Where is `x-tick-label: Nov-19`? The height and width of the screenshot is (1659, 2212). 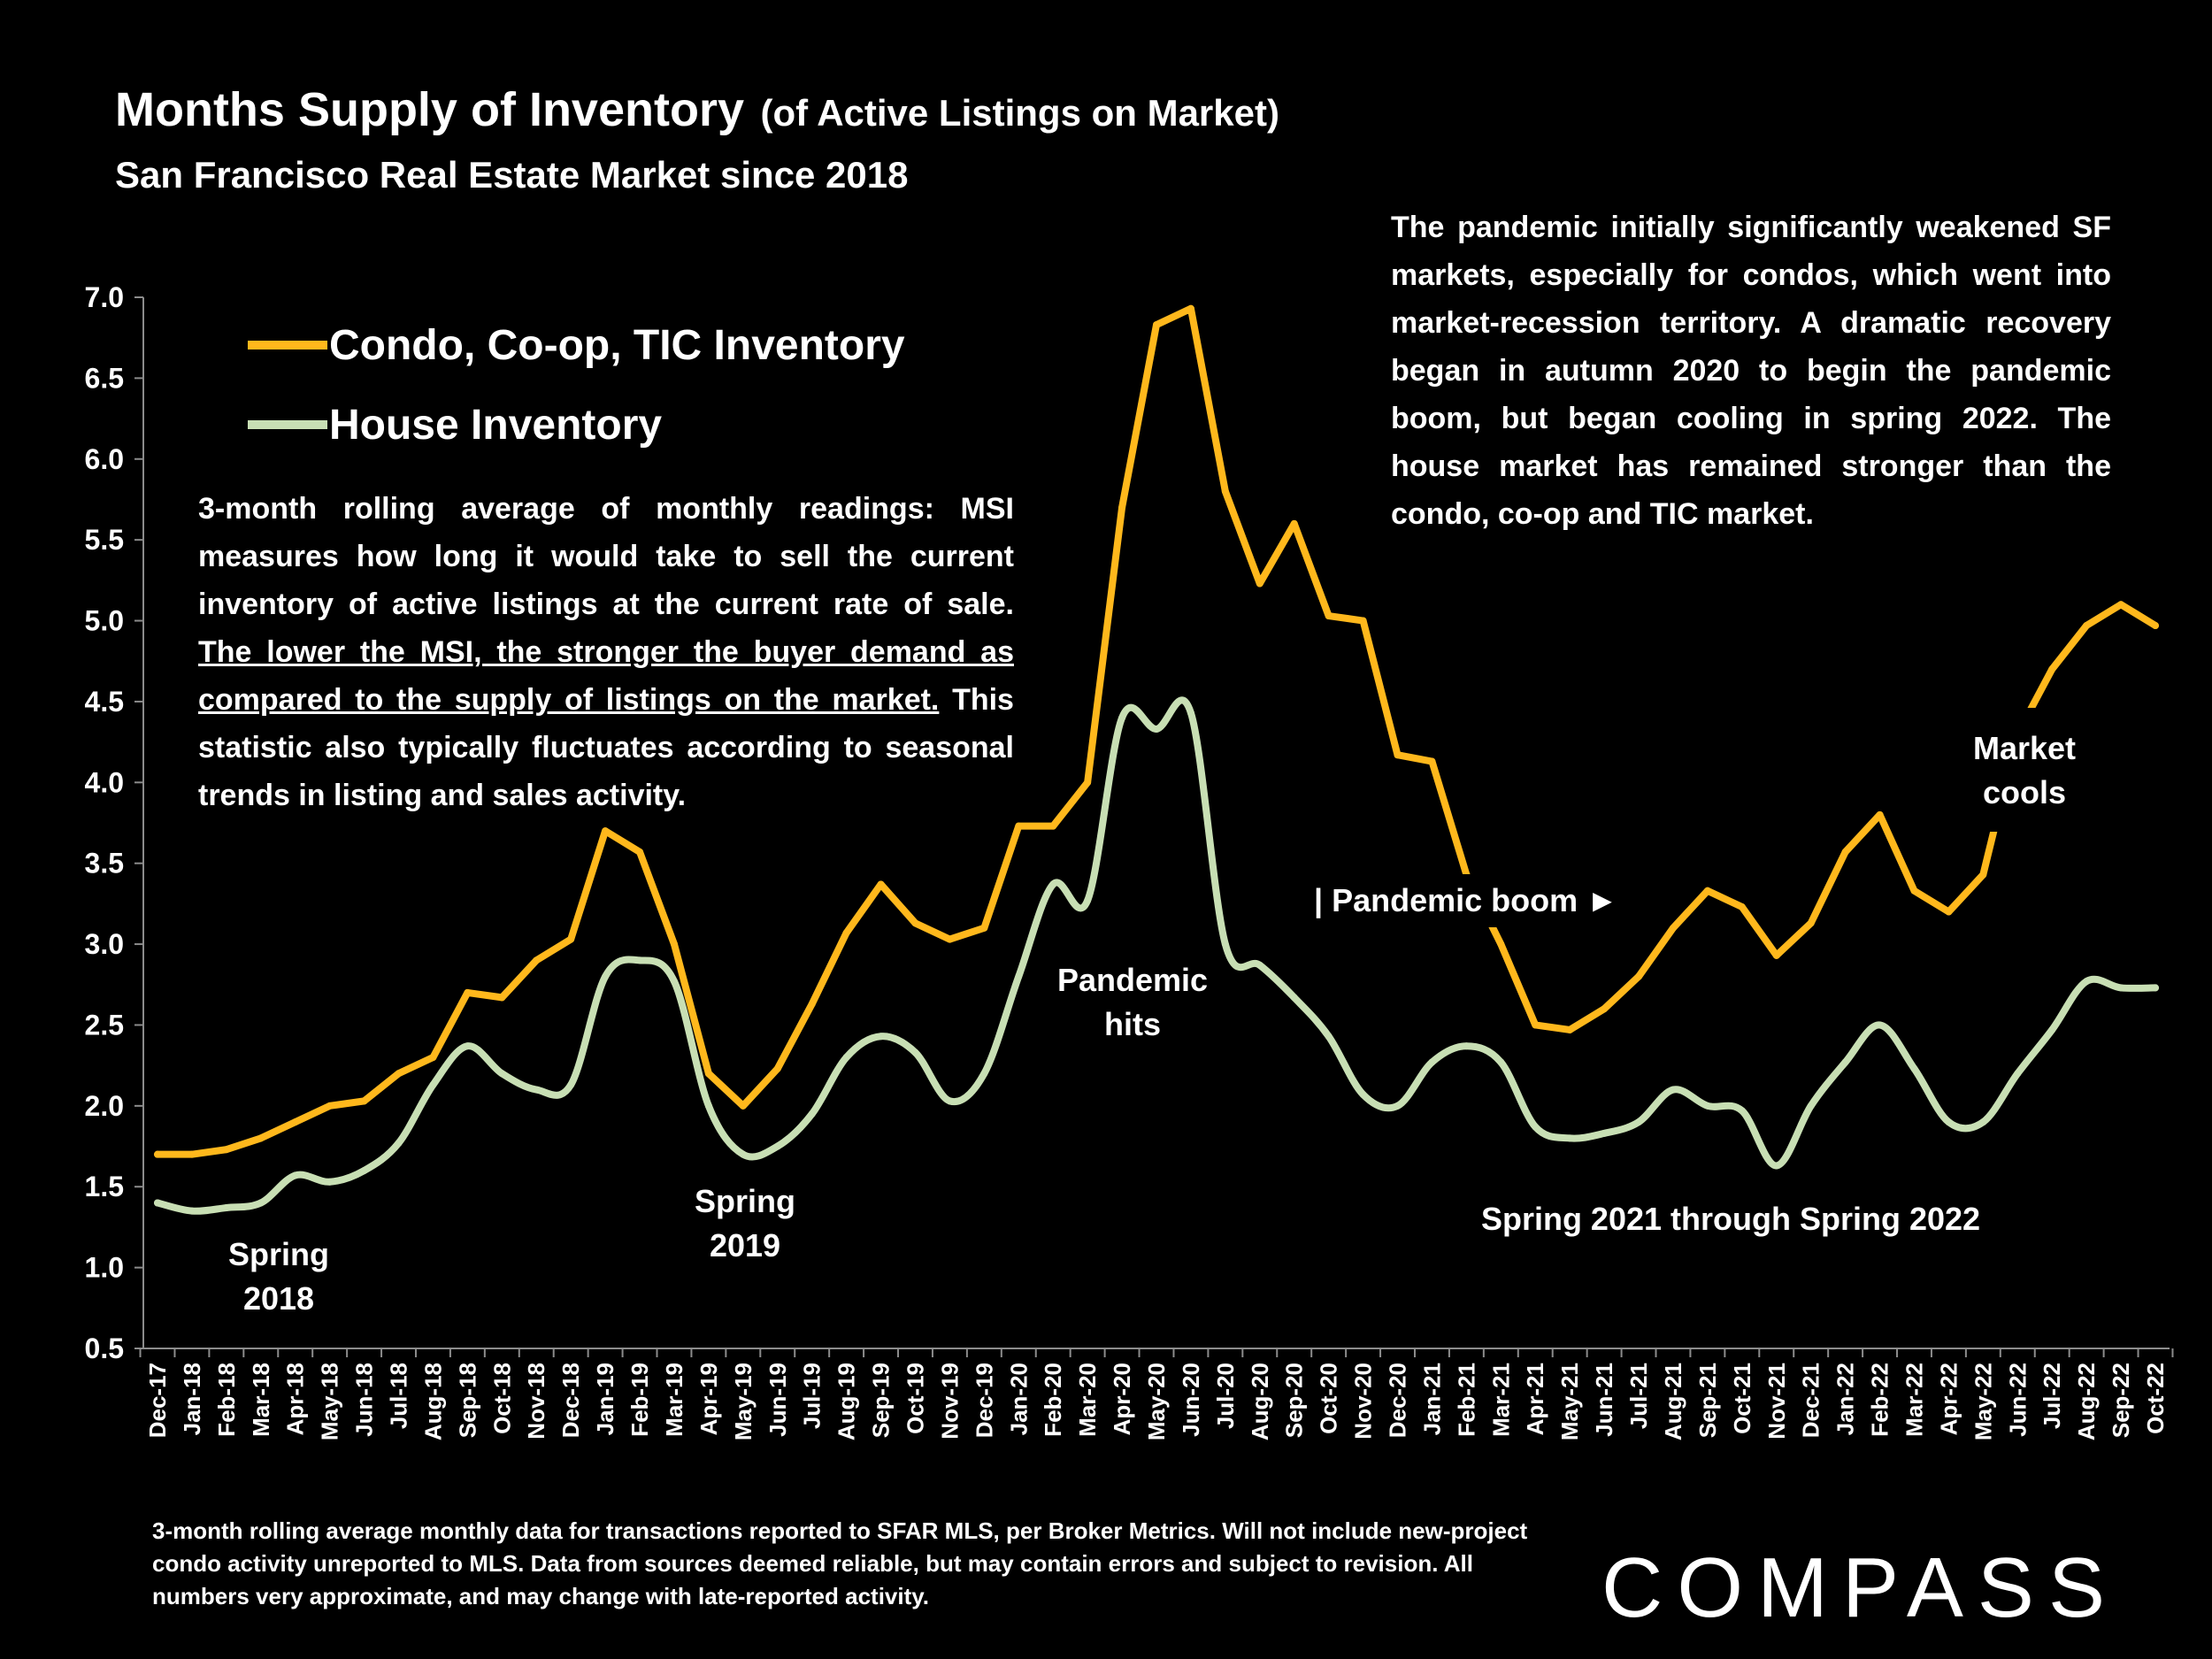 x-tick-label: Nov-19 is located at coordinates (949, 1401).